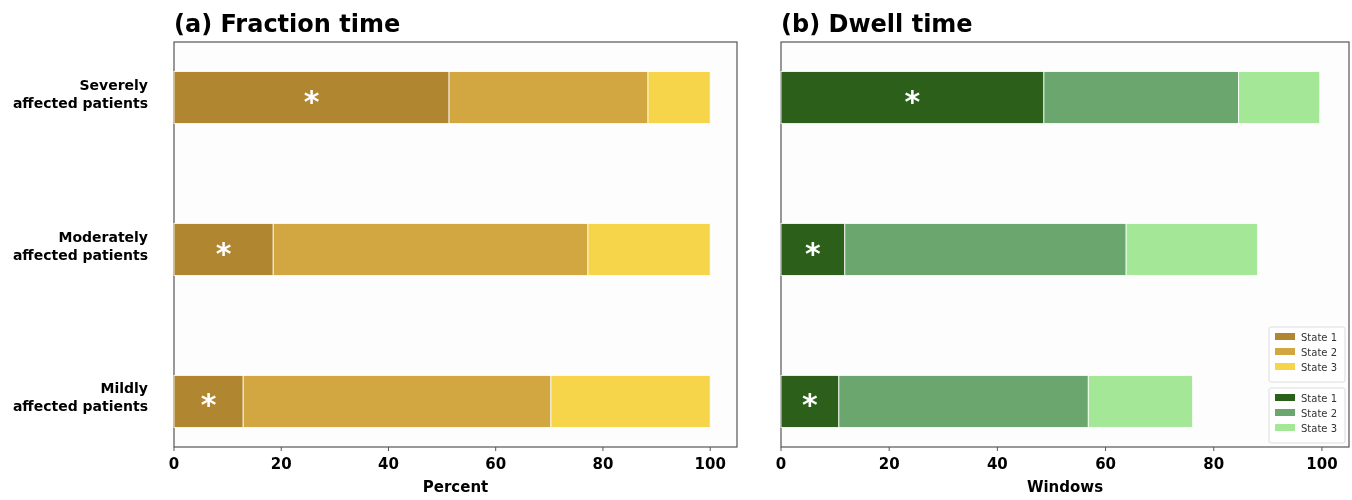 This screenshot has height=500, width=1352. I want to click on chart-title: (a) Fraction time, so click(287, 24).